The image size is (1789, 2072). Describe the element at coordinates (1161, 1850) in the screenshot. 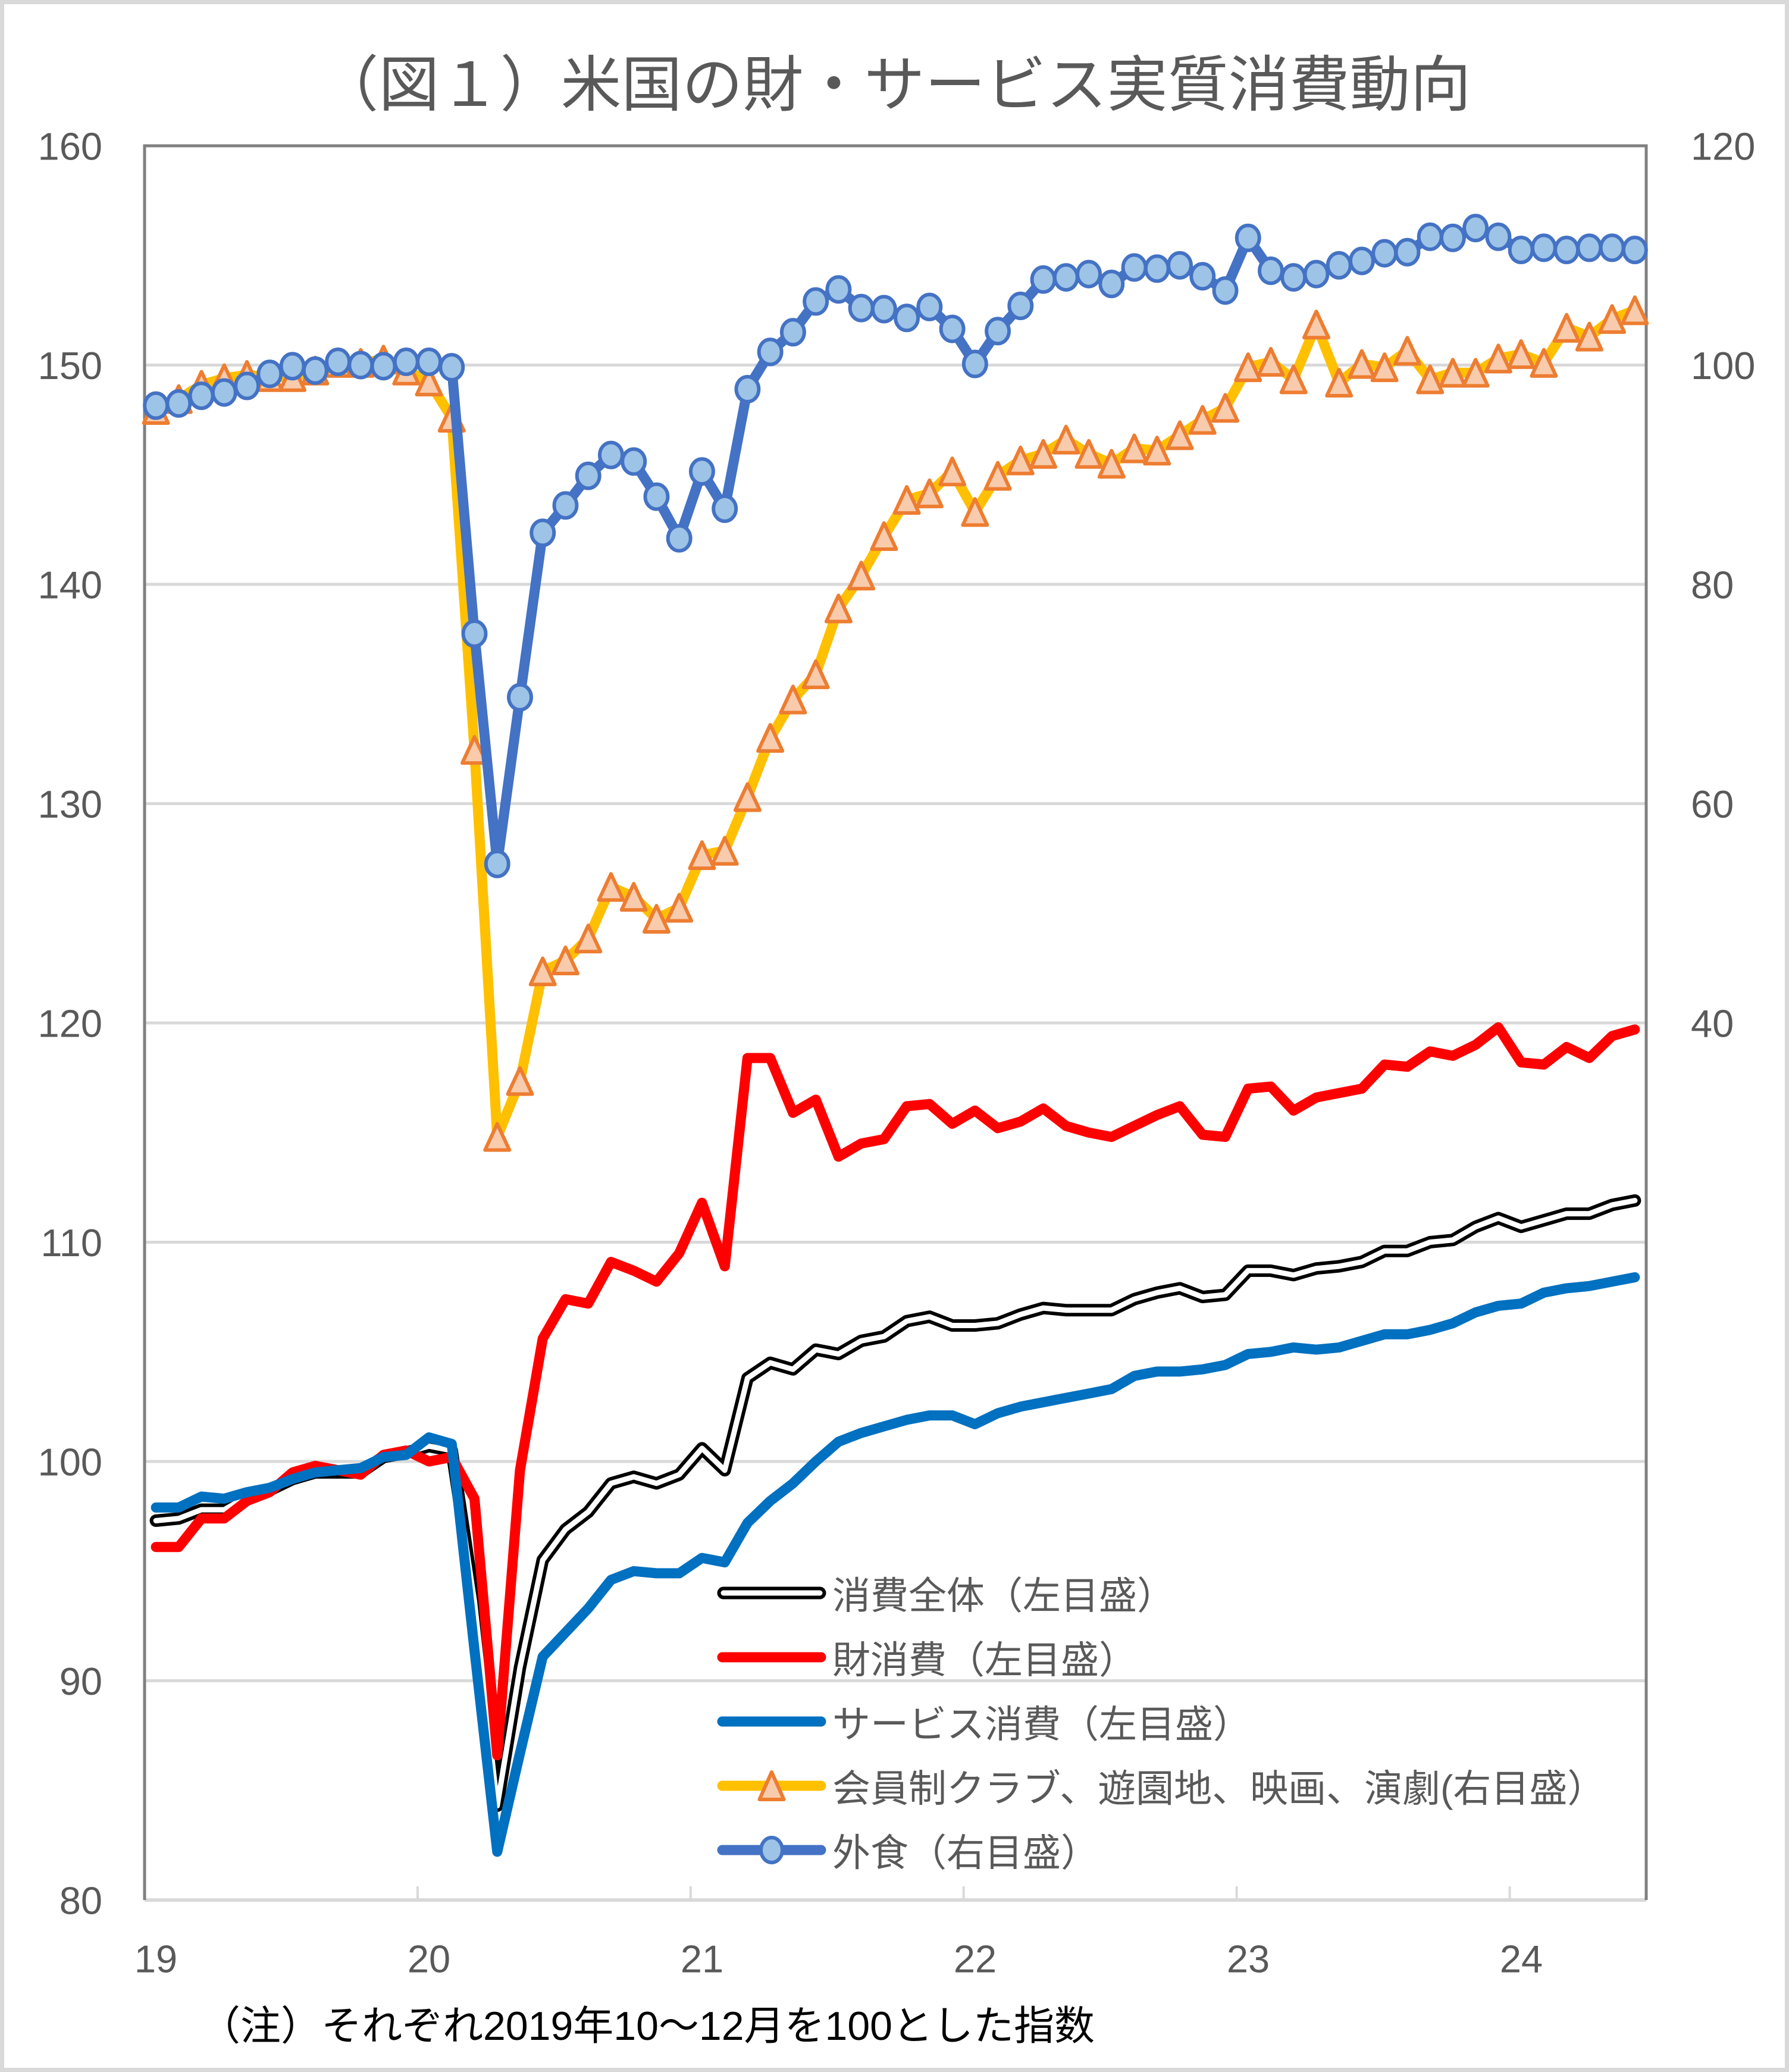

I see `legend-item-dining: 外食（右目盛）` at that location.